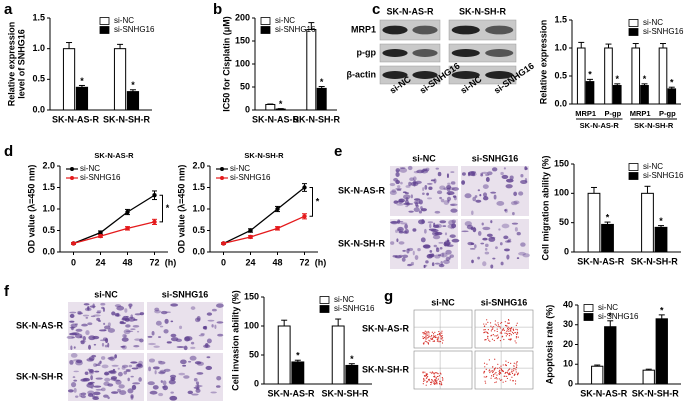 This screenshot has width=685, height=414. Describe the element at coordinates (198, 165) in the screenshot. I see `y-tick-label: 2.0` at that location.